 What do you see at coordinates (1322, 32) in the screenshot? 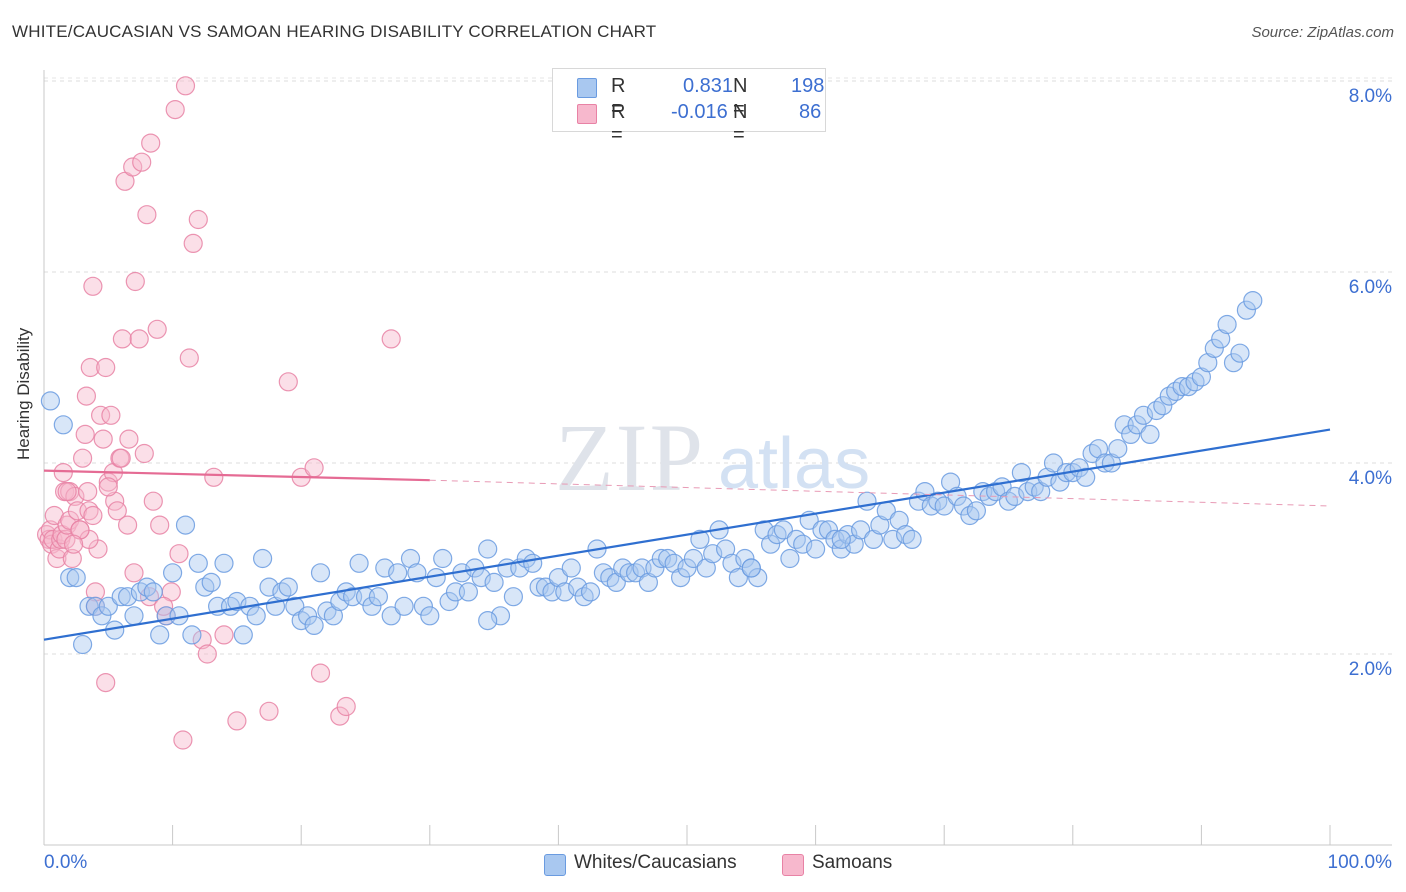
I see `source-label: Source: ZipAtlas.com` at bounding box center [1322, 32].